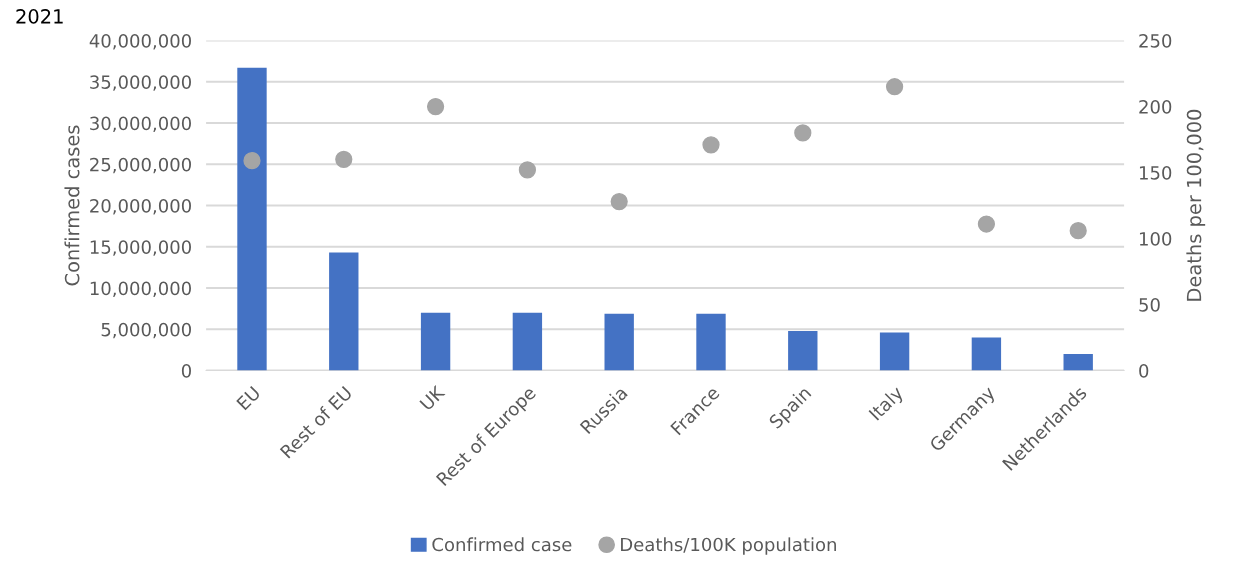 Image resolution: width=1249 pixels, height=579 pixels. What do you see at coordinates (39, 16) in the screenshot?
I see `text: 2021` at bounding box center [39, 16].